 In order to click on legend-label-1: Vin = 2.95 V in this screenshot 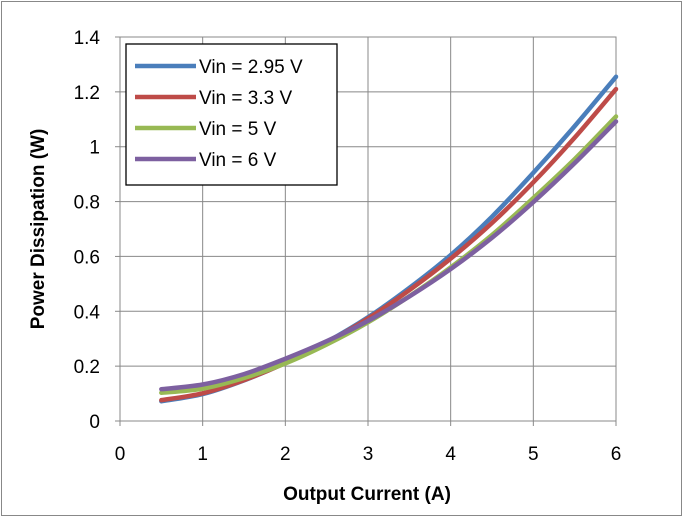, I will do `click(251, 67)`.